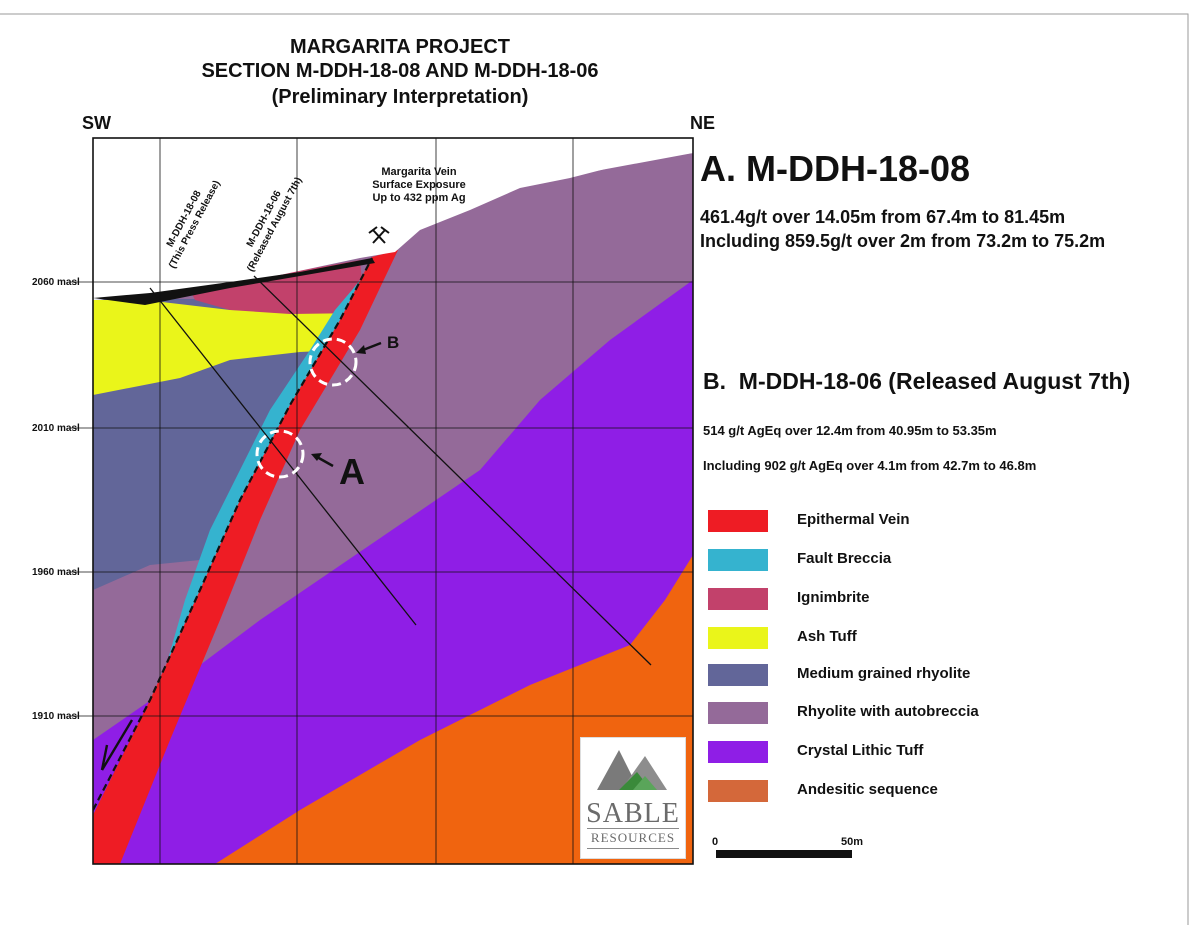  Describe the element at coordinates (280, 454) in the screenshot. I see `target-circle-a` at that location.